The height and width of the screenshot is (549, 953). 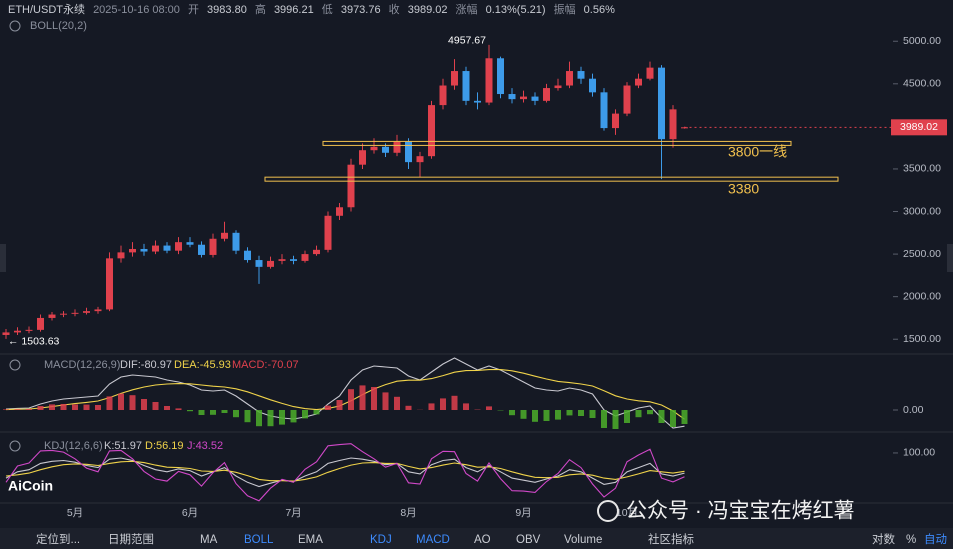 What do you see at coordinates (740, 511) in the screenshot?
I see `watermark: 公众号 · 冯宝宝在烤红薯` at bounding box center [740, 511].